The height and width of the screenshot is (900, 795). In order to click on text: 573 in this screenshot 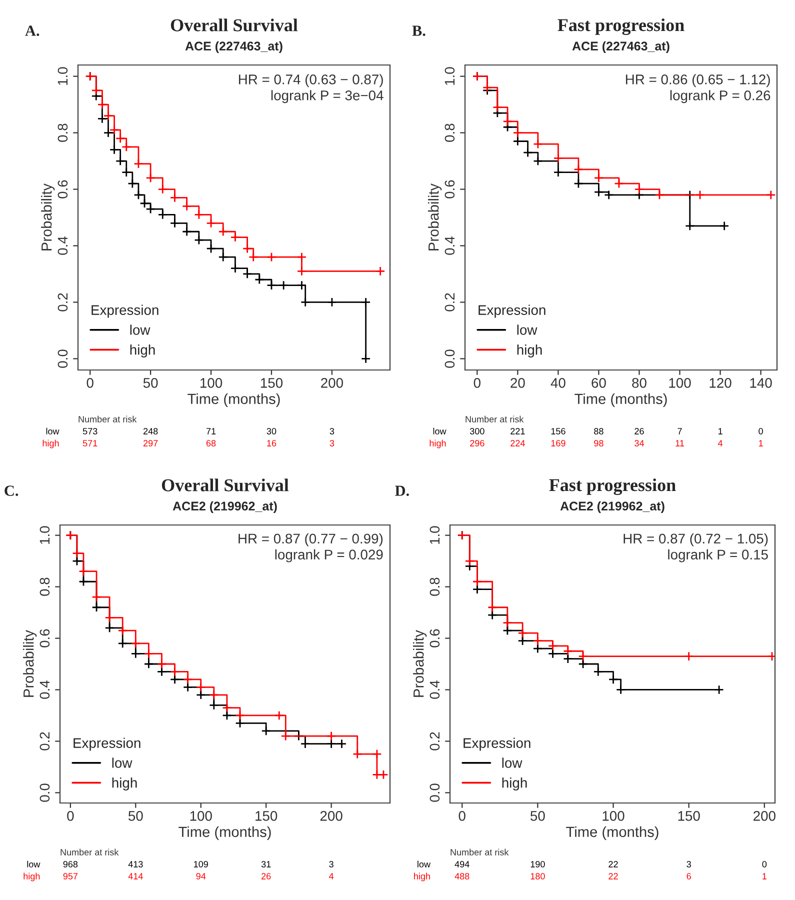, I will do `click(90, 431)`.